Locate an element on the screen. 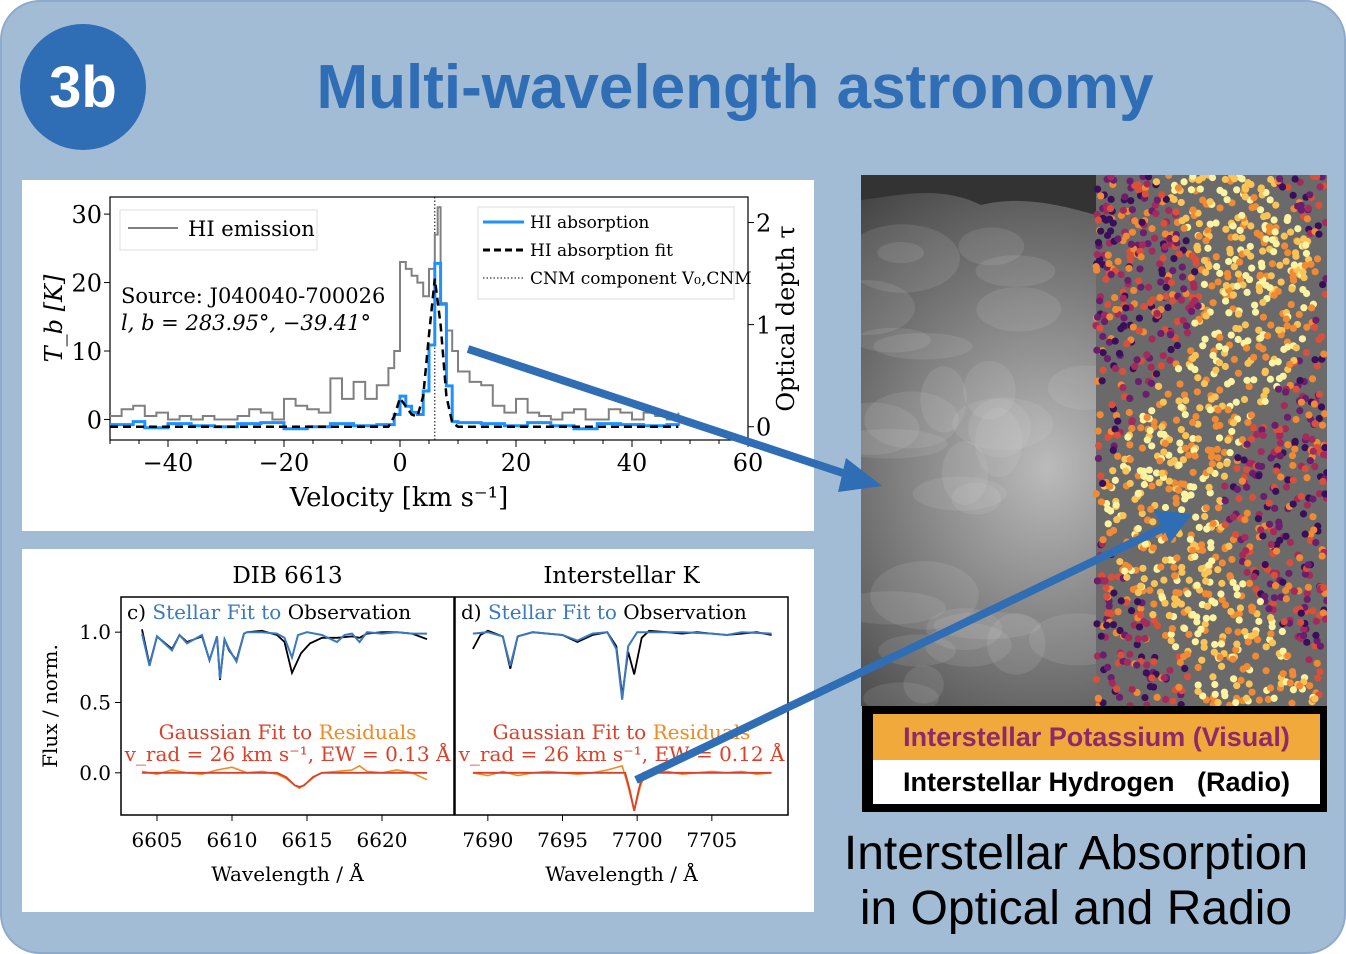 This screenshot has width=1346, height=954. x-tick-label: 60 is located at coordinates (748, 463).